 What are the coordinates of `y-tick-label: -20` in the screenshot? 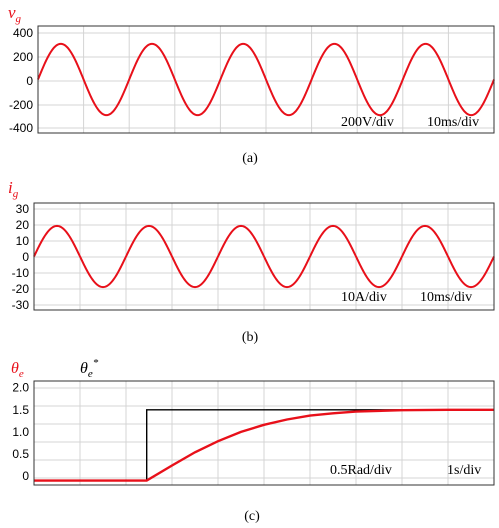 It's located at (21, 289).